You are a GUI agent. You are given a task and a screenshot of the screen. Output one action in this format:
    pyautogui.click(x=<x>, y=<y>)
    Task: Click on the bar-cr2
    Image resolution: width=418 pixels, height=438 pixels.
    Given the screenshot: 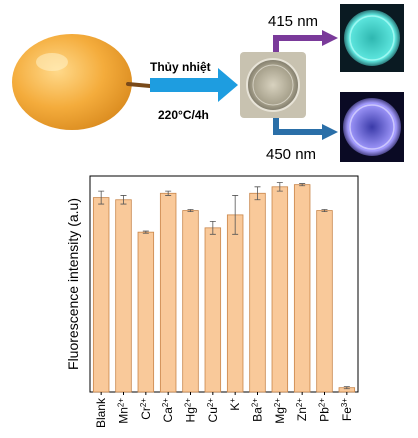 What is the action you would take?
    pyautogui.click(x=146, y=312)
    